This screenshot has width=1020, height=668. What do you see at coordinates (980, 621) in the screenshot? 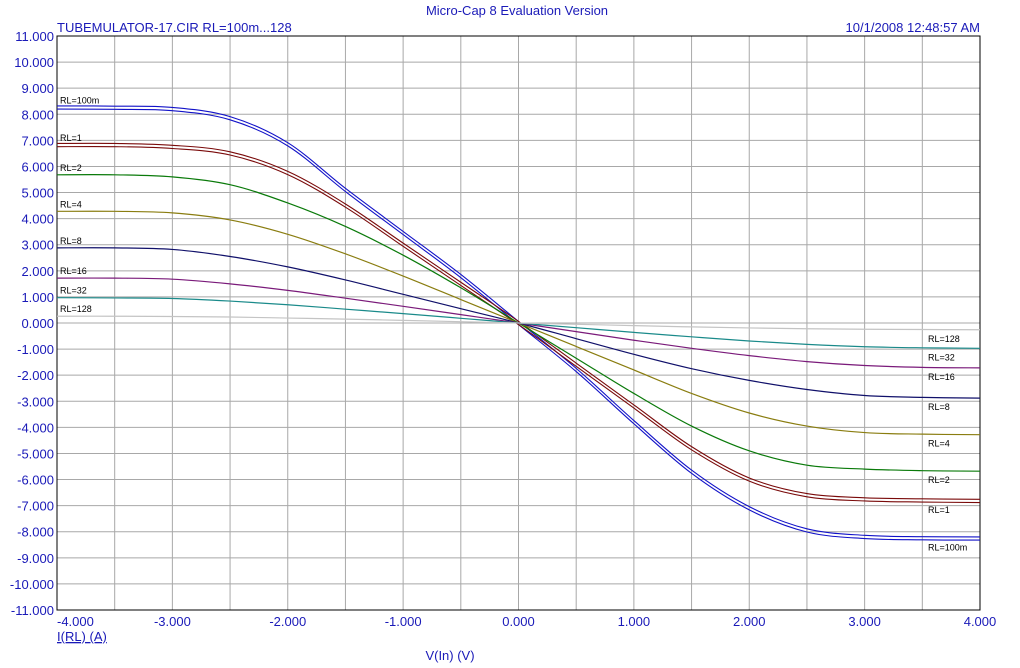
I see `x-tick-label: 4.000` at bounding box center [980, 621].